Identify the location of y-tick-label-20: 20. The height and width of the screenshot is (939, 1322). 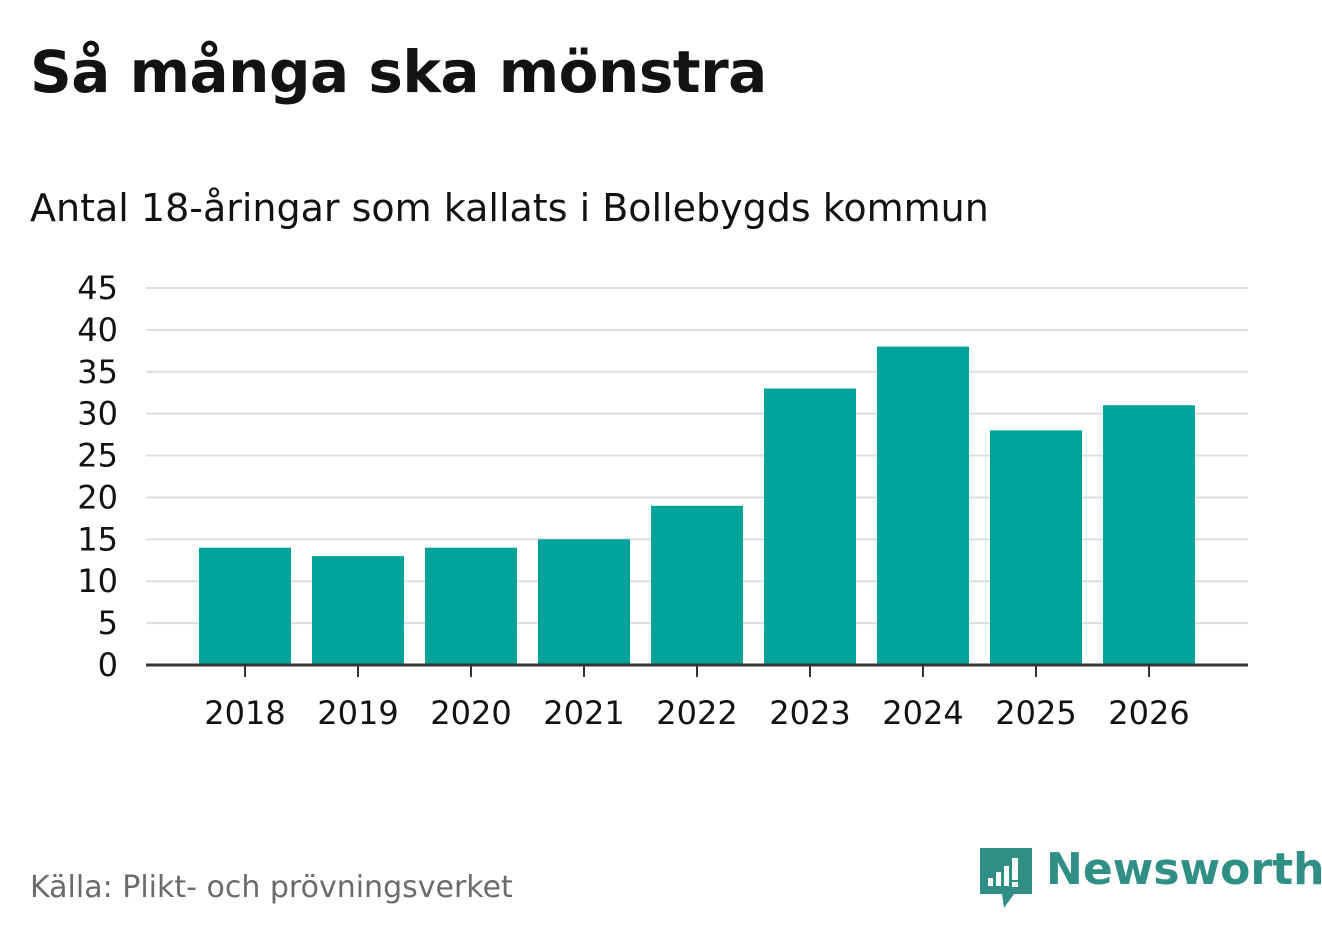
(97, 497).